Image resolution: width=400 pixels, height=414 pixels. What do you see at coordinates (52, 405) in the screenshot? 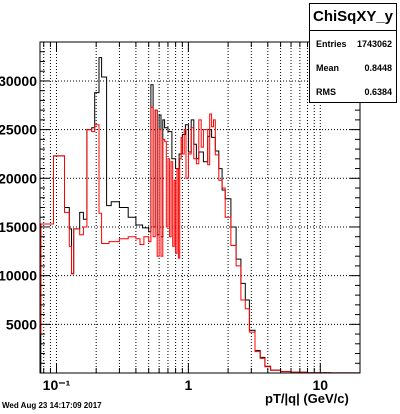
I see `date-stamp: Wed Aug 23 14:17:09 2017` at bounding box center [52, 405].